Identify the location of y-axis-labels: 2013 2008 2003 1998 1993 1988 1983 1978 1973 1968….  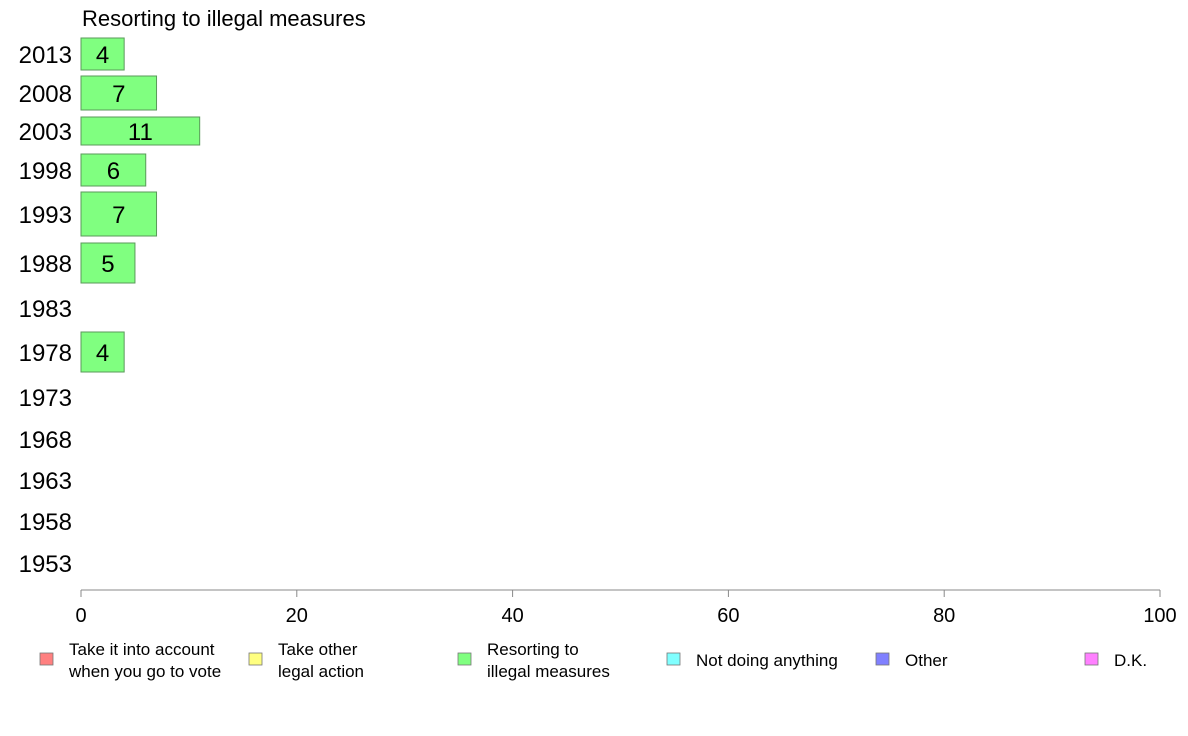
(45, 310).